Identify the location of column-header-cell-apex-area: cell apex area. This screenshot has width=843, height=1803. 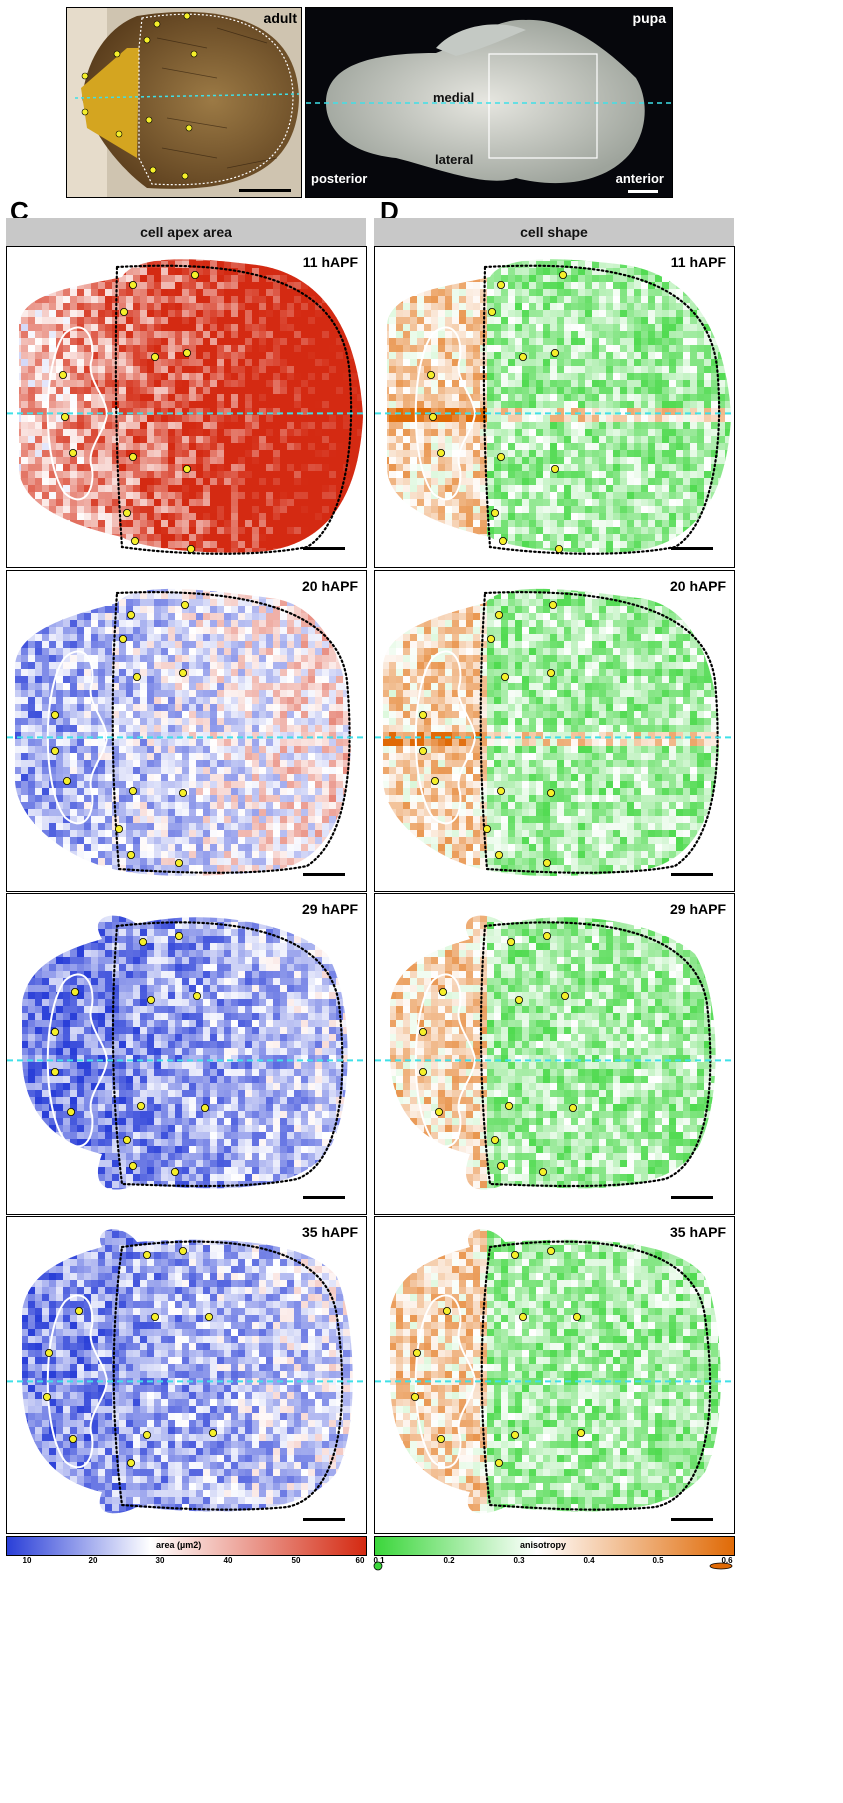
(186, 232).